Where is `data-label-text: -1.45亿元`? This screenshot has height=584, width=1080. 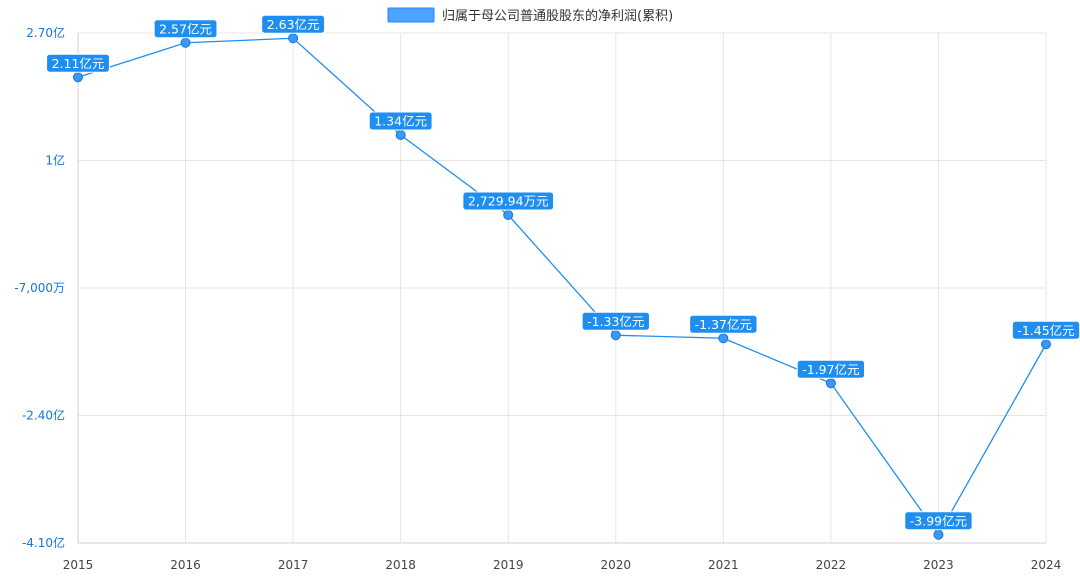
data-label-text: -1.45亿元 is located at coordinates (1045, 330).